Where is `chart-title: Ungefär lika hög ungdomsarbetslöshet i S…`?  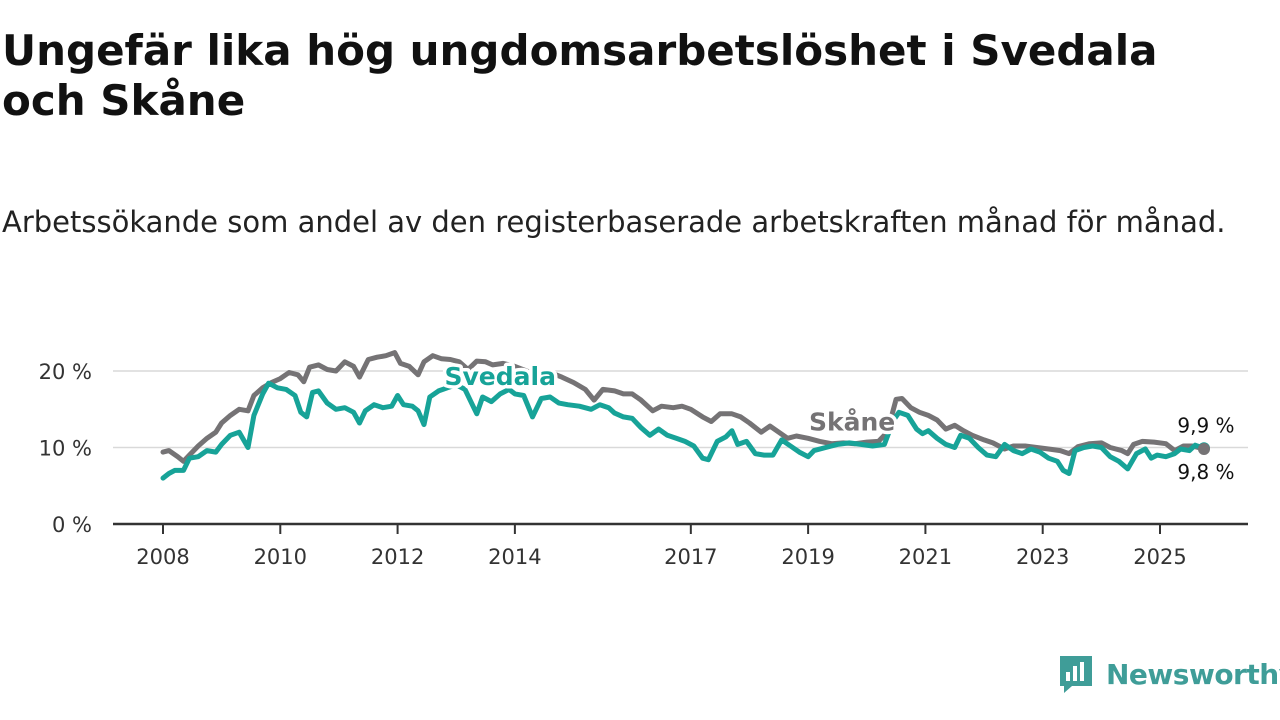
chart-title: Ungefär lika hög ungdomsarbetslöshet i S… is located at coordinates (580, 75).